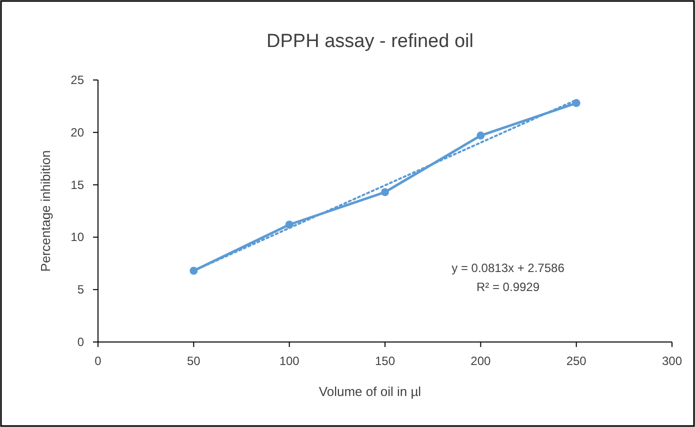 This screenshot has width=695, height=427. Describe the element at coordinates (508, 287) in the screenshot. I see `annotation: R² = 0.9929` at that location.